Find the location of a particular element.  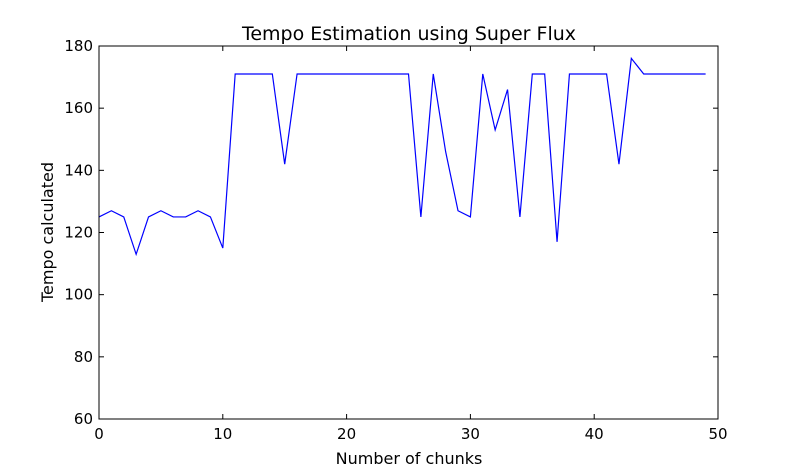

y-tick-label: 80 is located at coordinates (83, 357).